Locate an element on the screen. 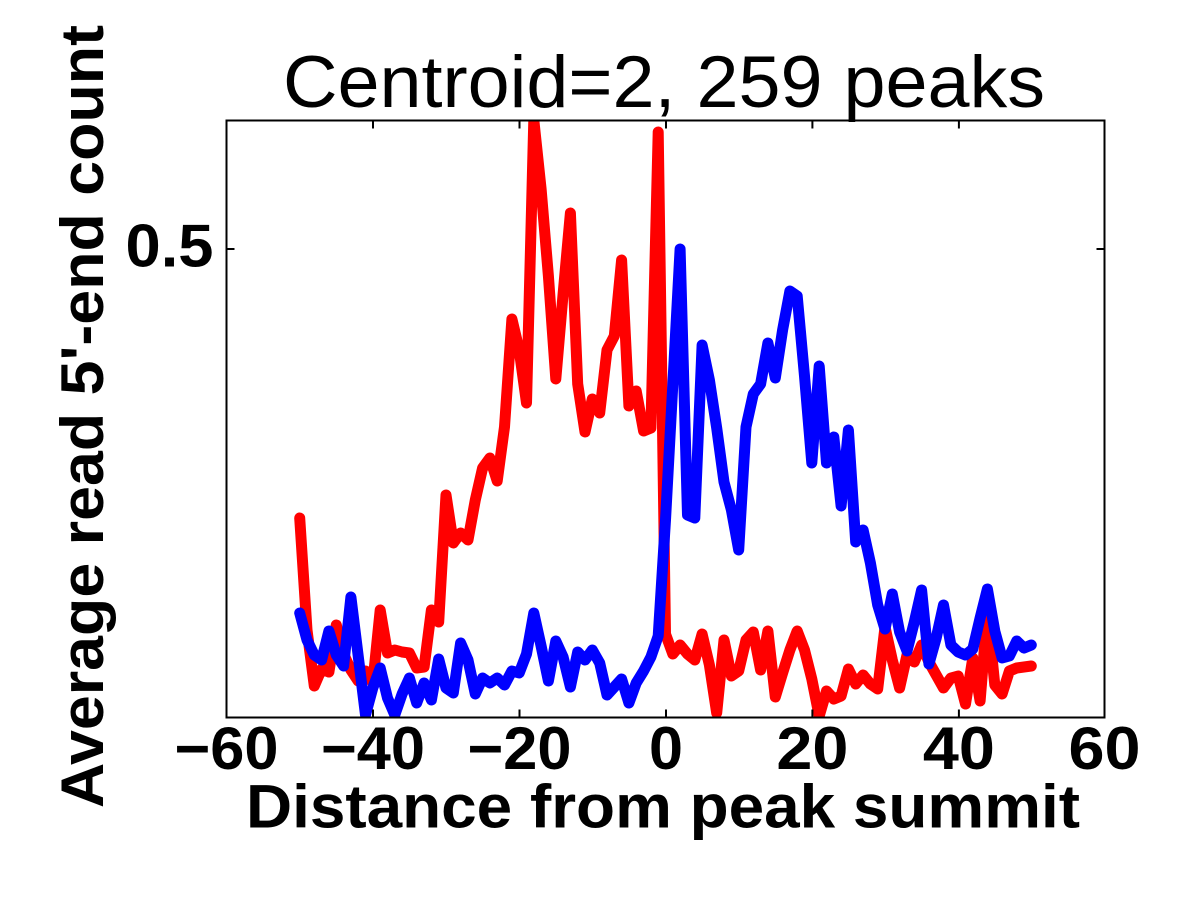 This screenshot has width=1200, height=900. svg-text: 40 is located at coordinates (959, 748).